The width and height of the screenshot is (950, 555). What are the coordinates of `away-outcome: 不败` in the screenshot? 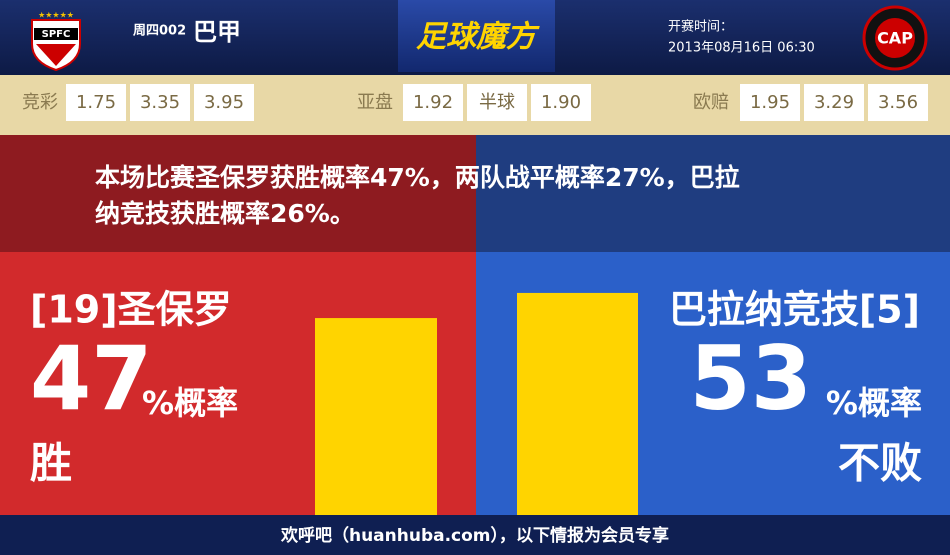 It's located at (880, 463).